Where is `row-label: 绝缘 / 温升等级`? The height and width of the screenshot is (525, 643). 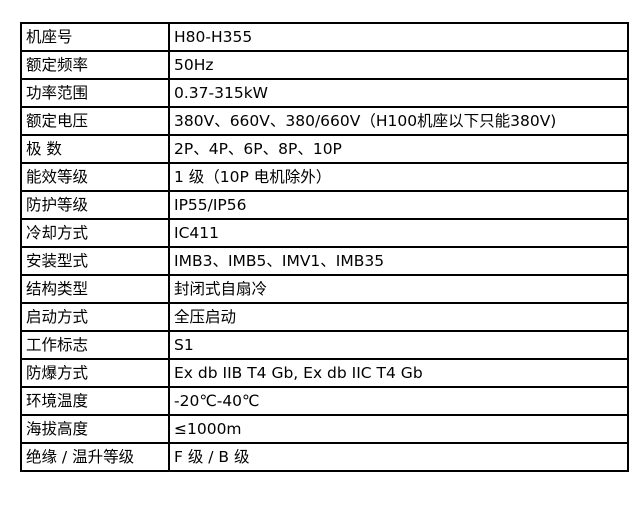 row-label: 绝缘 / 温升等级 is located at coordinates (95, 457).